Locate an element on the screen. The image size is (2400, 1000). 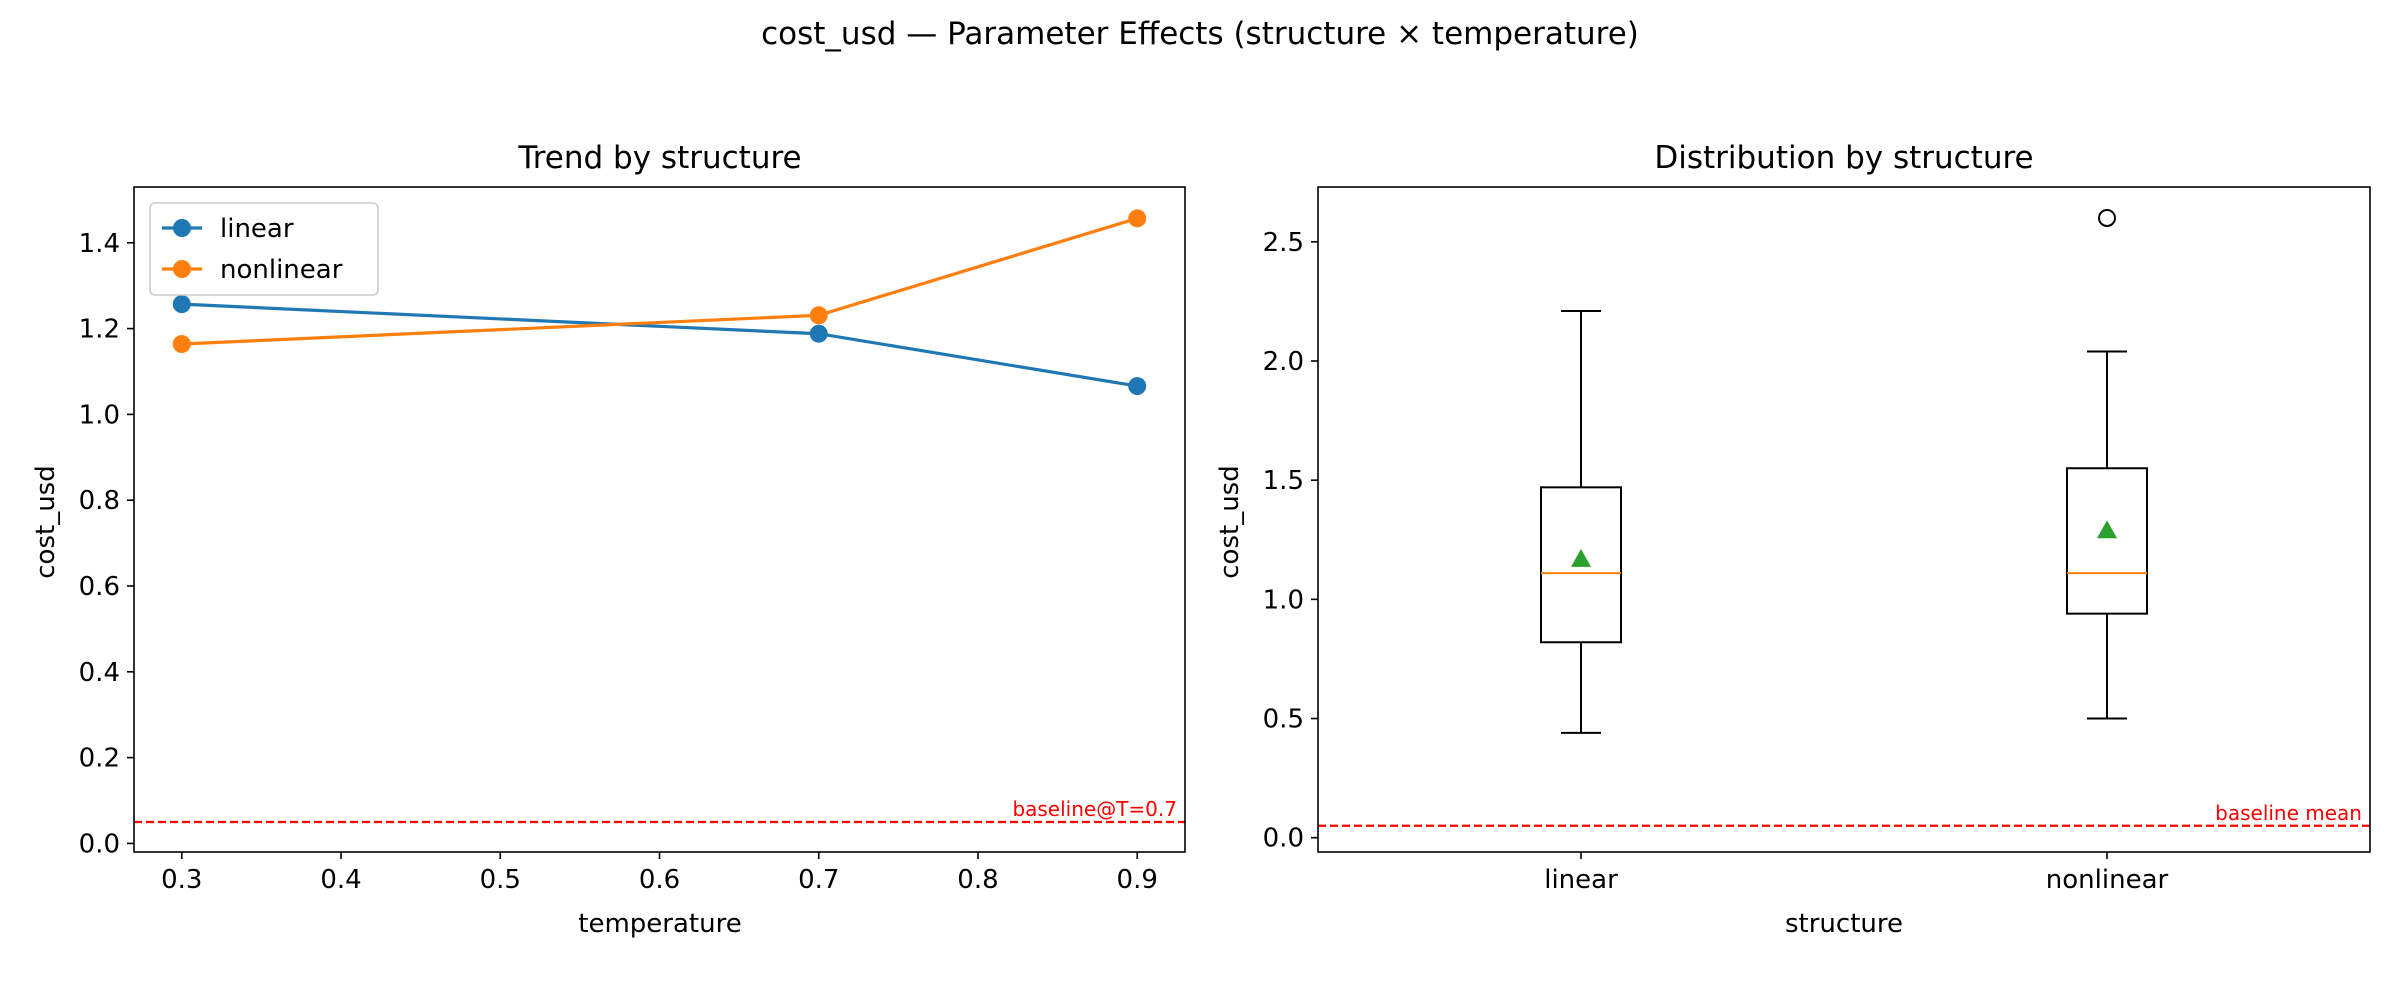
distribution-ytick-label: 0.5 is located at coordinates (1283, 720).